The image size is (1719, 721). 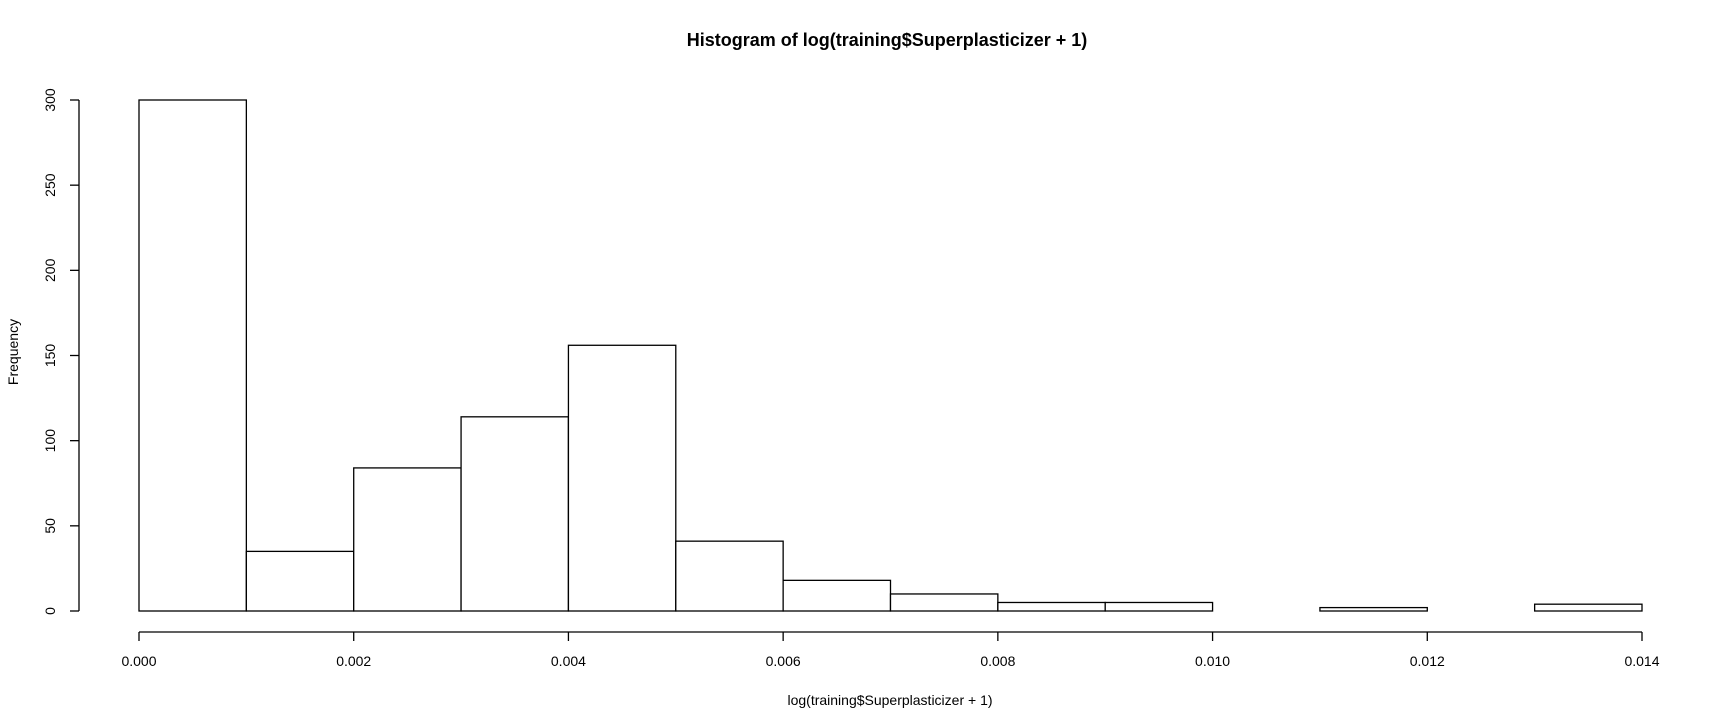 What do you see at coordinates (50, 270) in the screenshot?
I see `y-tick-label-4: 200` at bounding box center [50, 270].